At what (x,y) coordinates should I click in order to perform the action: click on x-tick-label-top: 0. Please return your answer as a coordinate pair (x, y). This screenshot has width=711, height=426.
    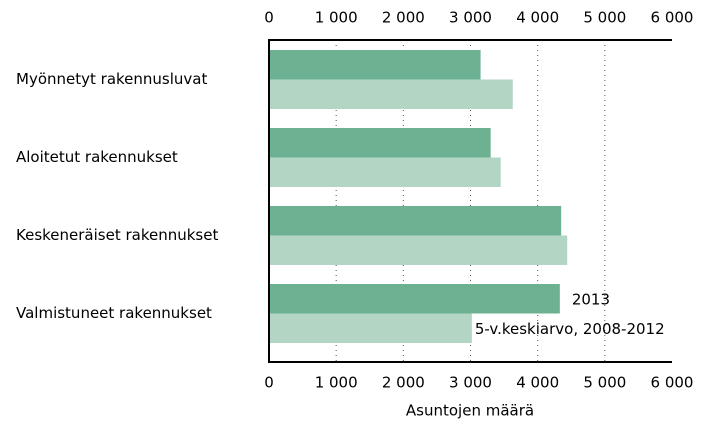
    Looking at the image, I should click on (269, 18).